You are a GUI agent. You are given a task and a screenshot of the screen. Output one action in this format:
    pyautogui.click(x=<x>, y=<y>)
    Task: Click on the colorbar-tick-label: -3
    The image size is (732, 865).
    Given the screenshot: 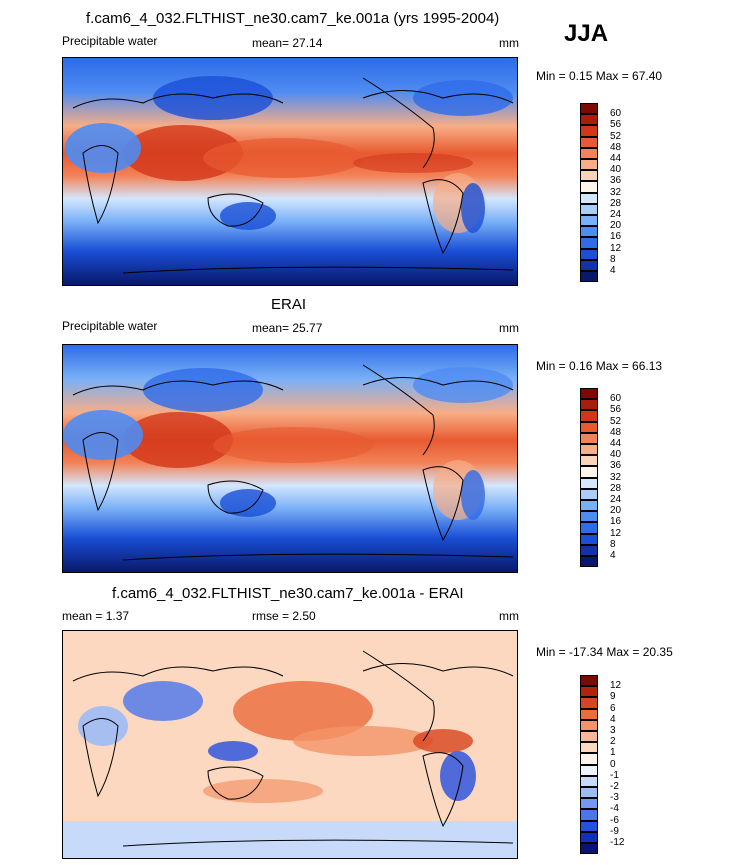 What is the action you would take?
    pyautogui.click(x=614, y=798)
    